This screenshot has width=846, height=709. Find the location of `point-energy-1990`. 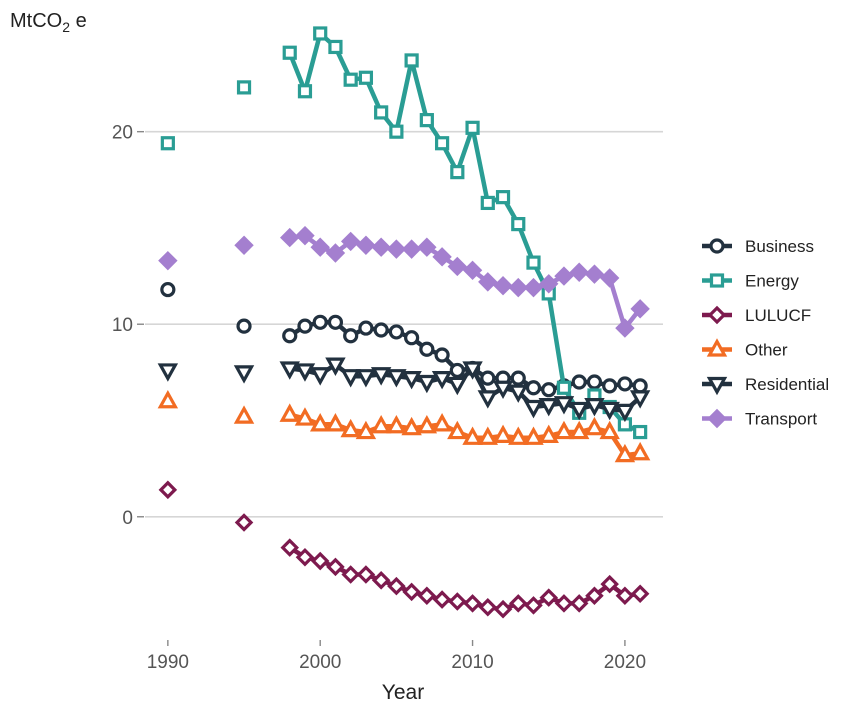

point-energy-1990 is located at coordinates (167, 143).